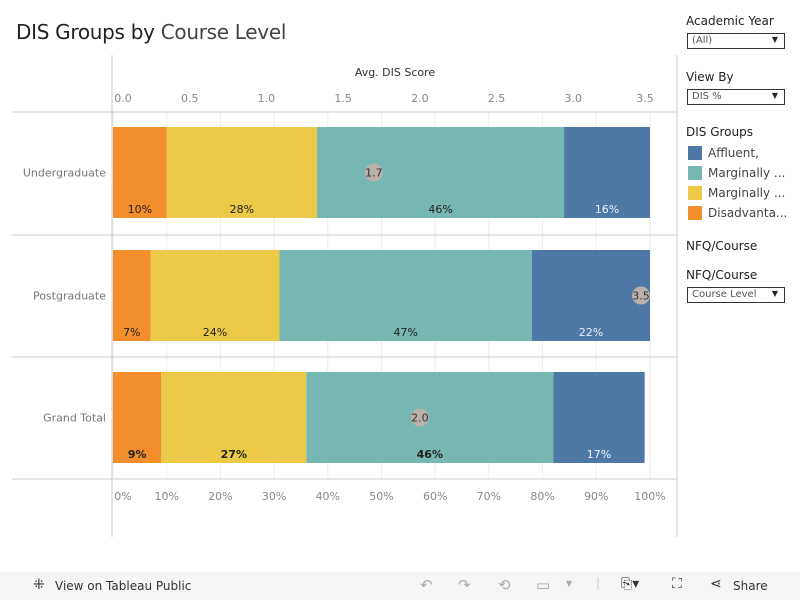  I want to click on nfq-course-dropdown: Course Level ▼, so click(736, 295).